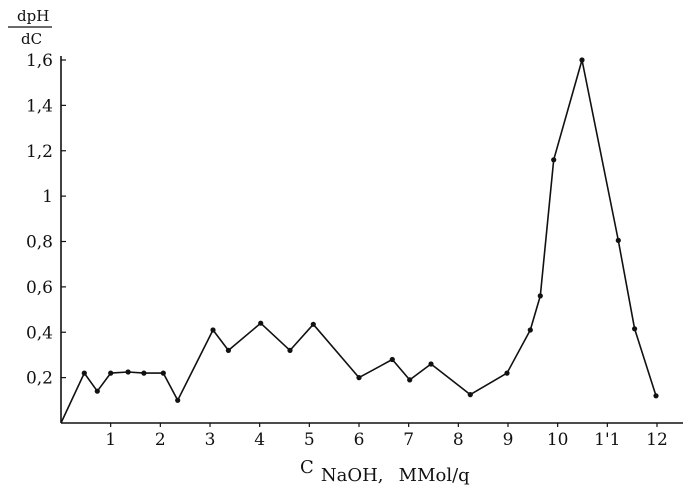 This screenshot has height=489, width=683. Describe the element at coordinates (39, 379) in the screenshot. I see `y-tick-label: 0,2` at that location.